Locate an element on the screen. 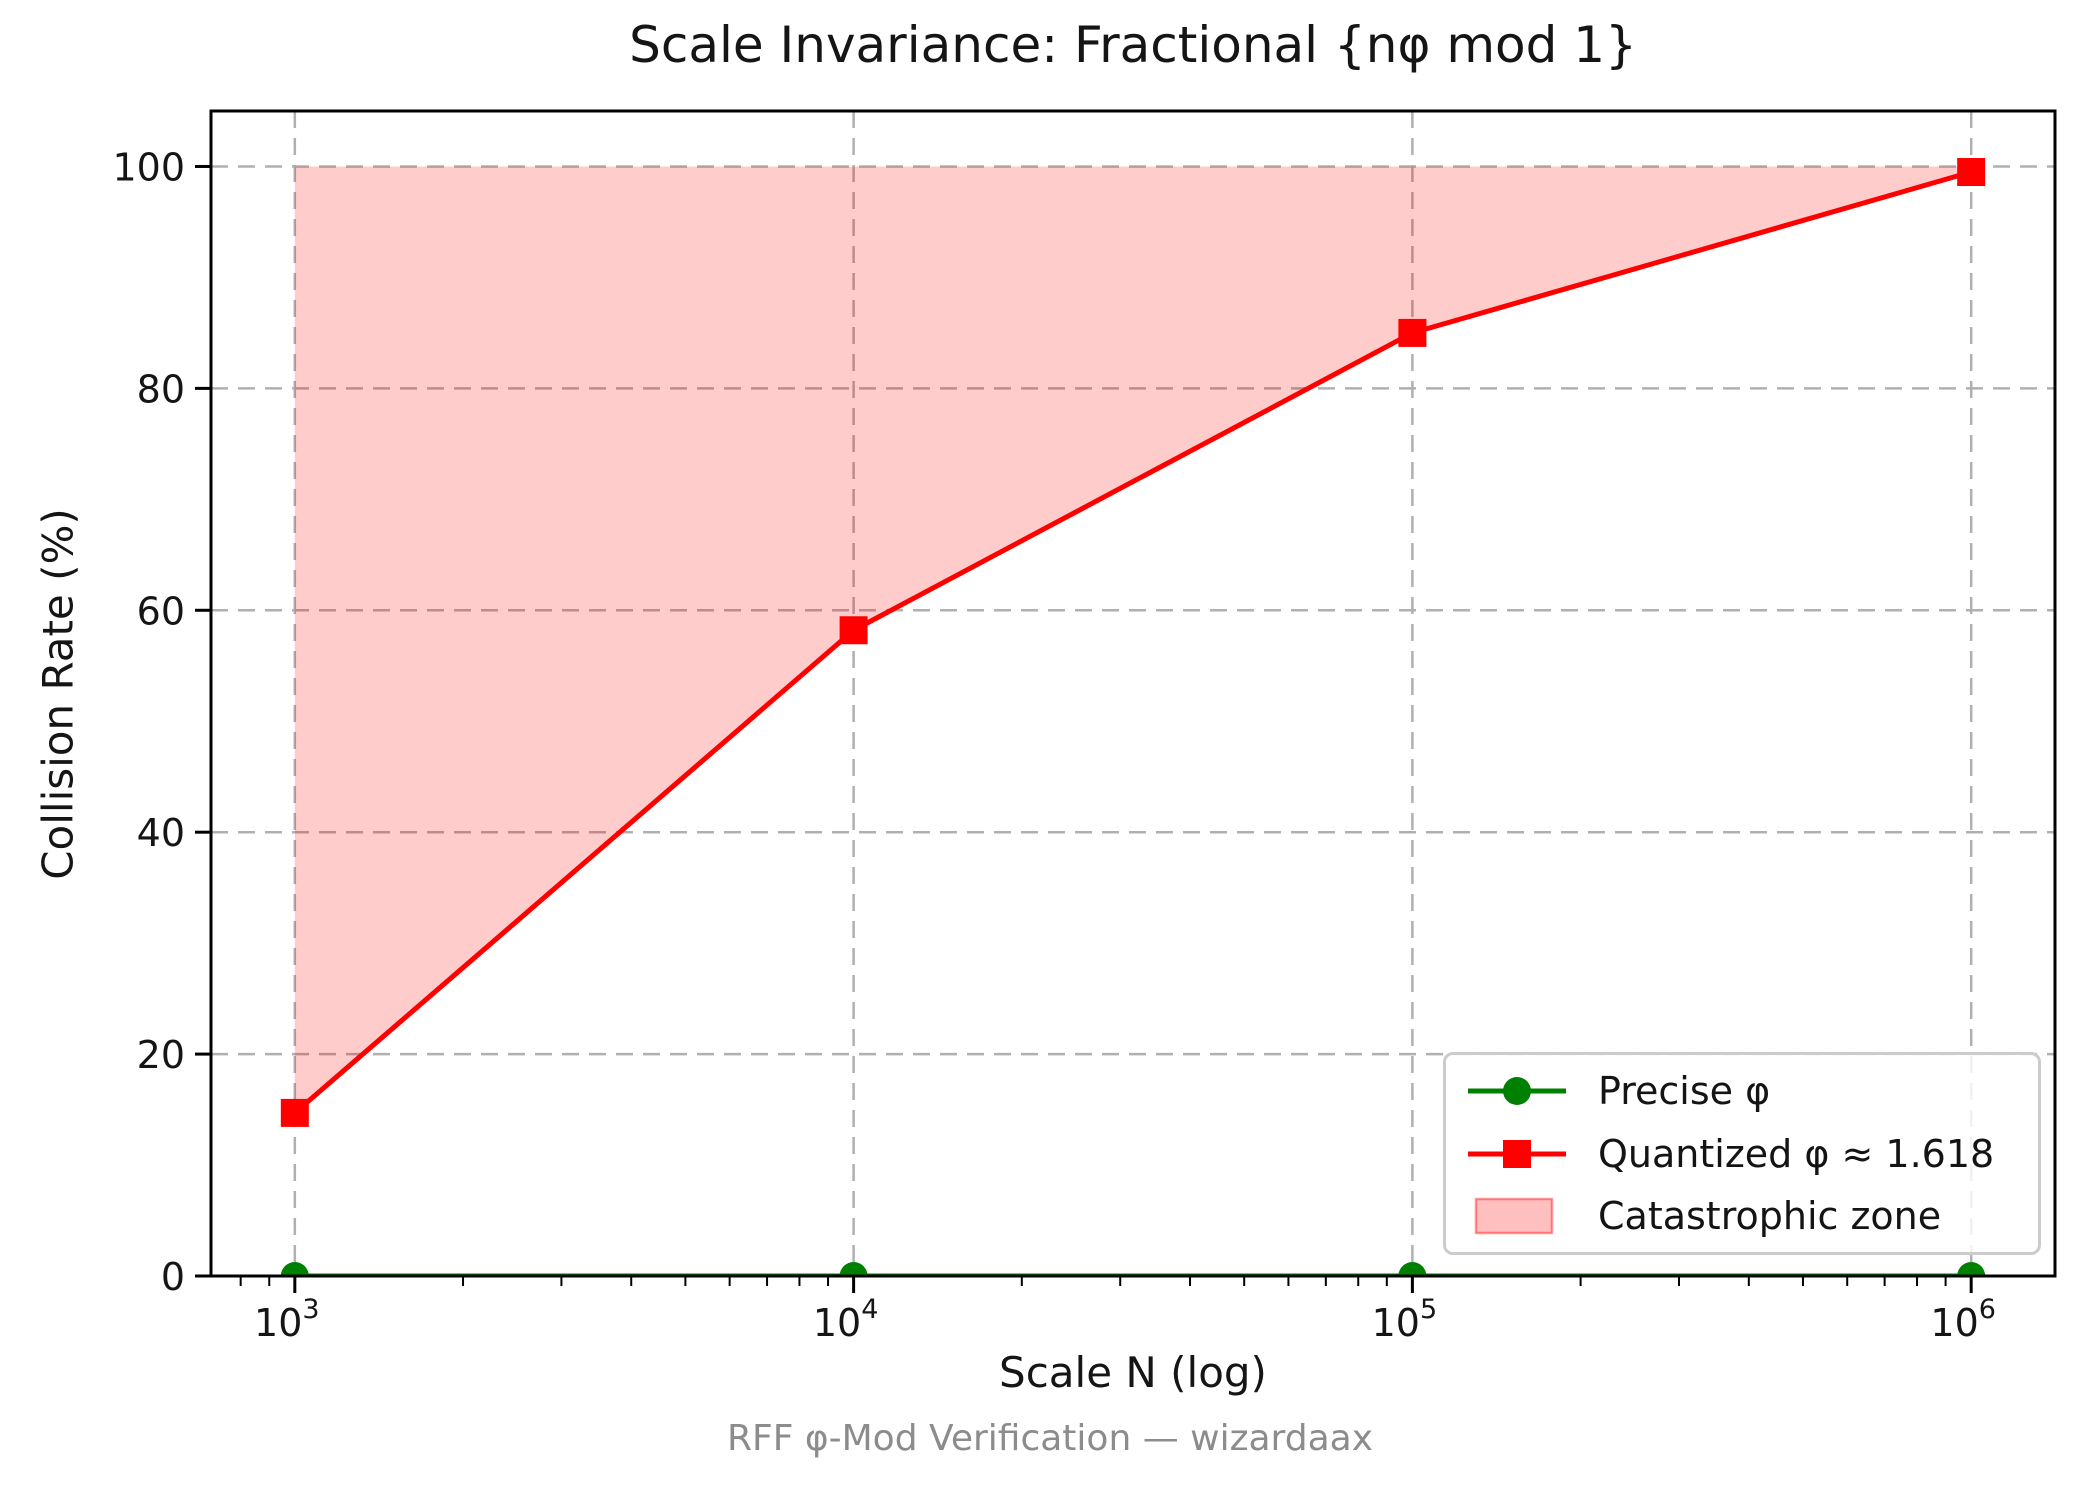 Image resolution: width=2100 pixels, height=1500 pixels. footer-caption: RFF φ-Mod Verification — wizardaax is located at coordinates (1050, 1438).